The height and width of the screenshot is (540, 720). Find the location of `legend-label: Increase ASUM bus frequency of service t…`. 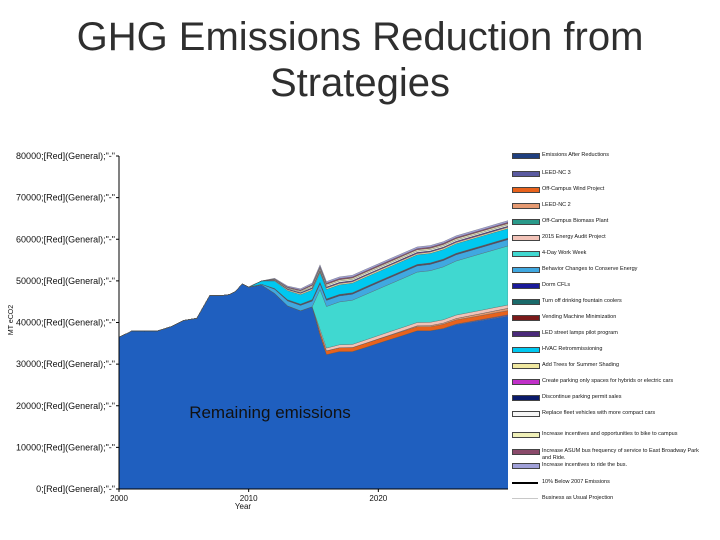

legend-label: Increase ASUM bus frequency of service t… is located at coordinates (620, 454).